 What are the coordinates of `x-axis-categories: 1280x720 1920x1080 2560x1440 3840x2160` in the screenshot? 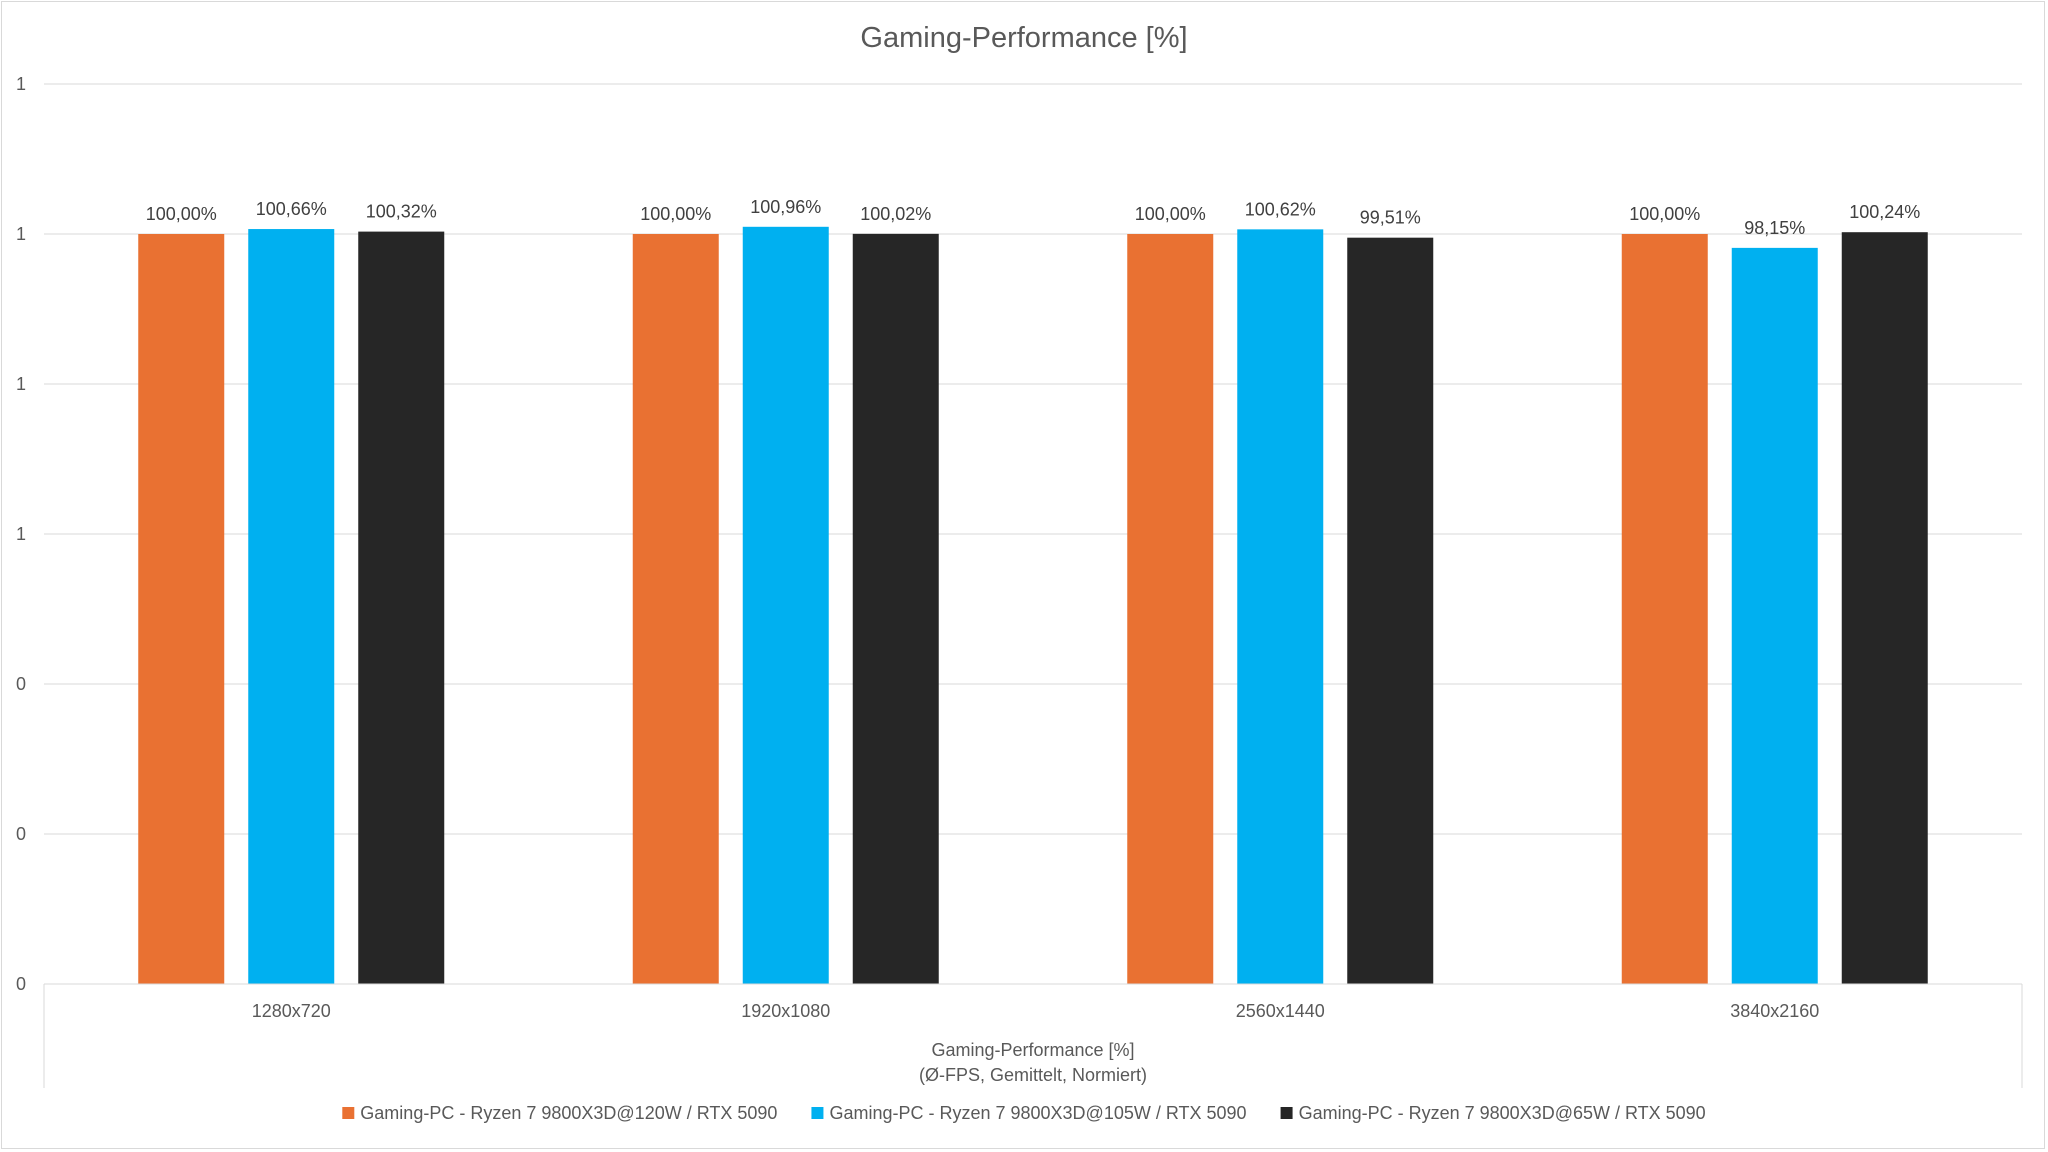 It's located at (1036, 1011).